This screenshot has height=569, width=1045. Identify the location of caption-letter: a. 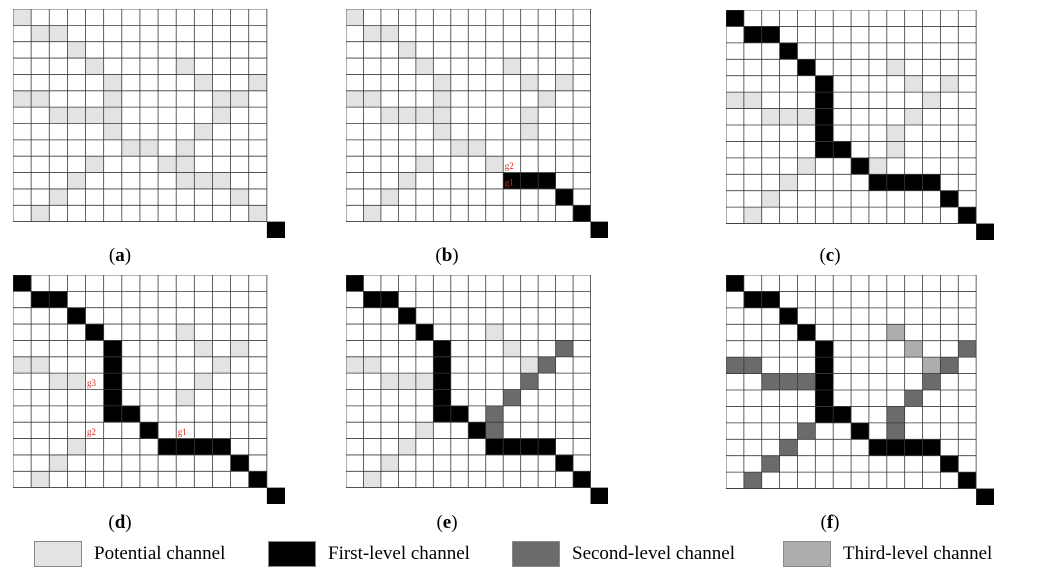
(120, 255).